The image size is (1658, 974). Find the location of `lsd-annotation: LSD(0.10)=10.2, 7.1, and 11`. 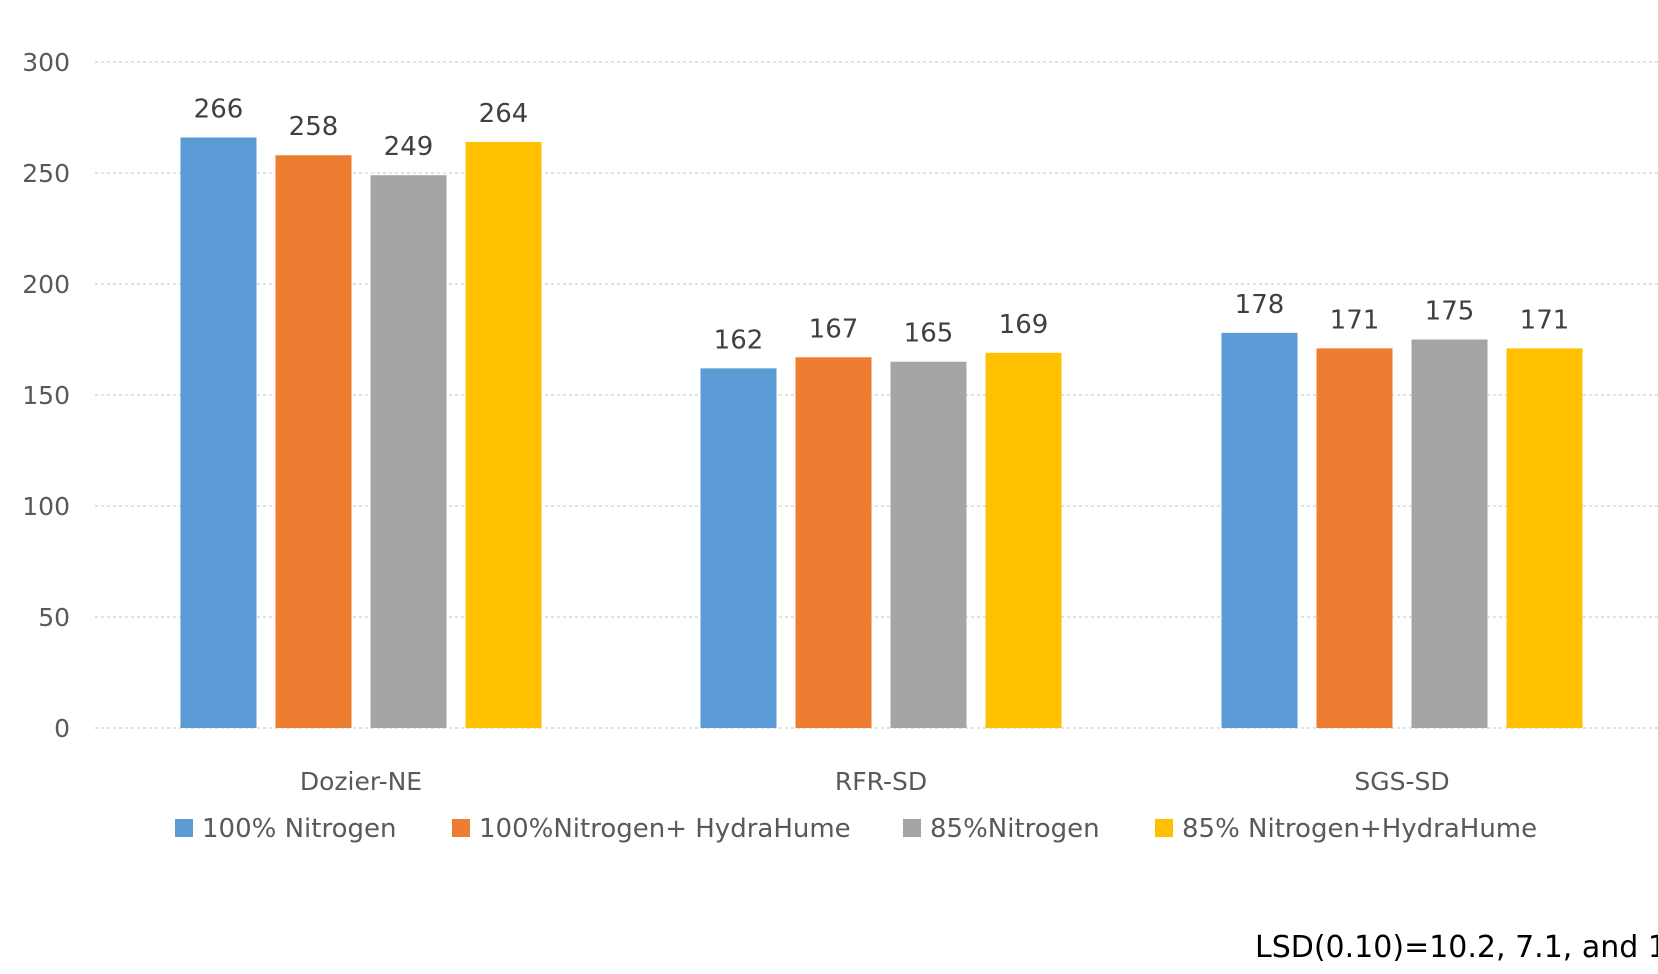

lsd-annotation: LSD(0.10)=10.2, 7.1, and 11 is located at coordinates (1456, 947).